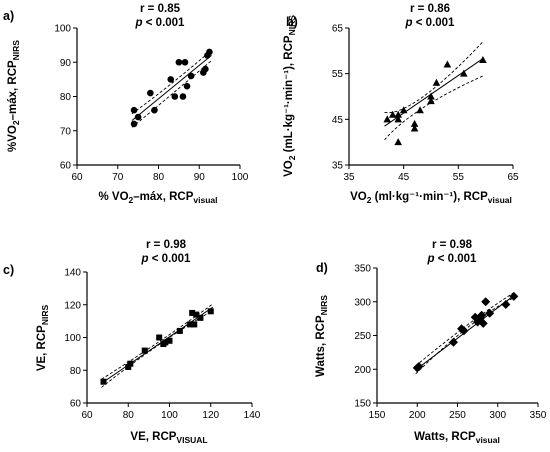 The height and width of the screenshot is (452, 550). What do you see at coordinates (72, 338) in the screenshot?
I see `panel-3-y-tick-label: 100` at bounding box center [72, 338].